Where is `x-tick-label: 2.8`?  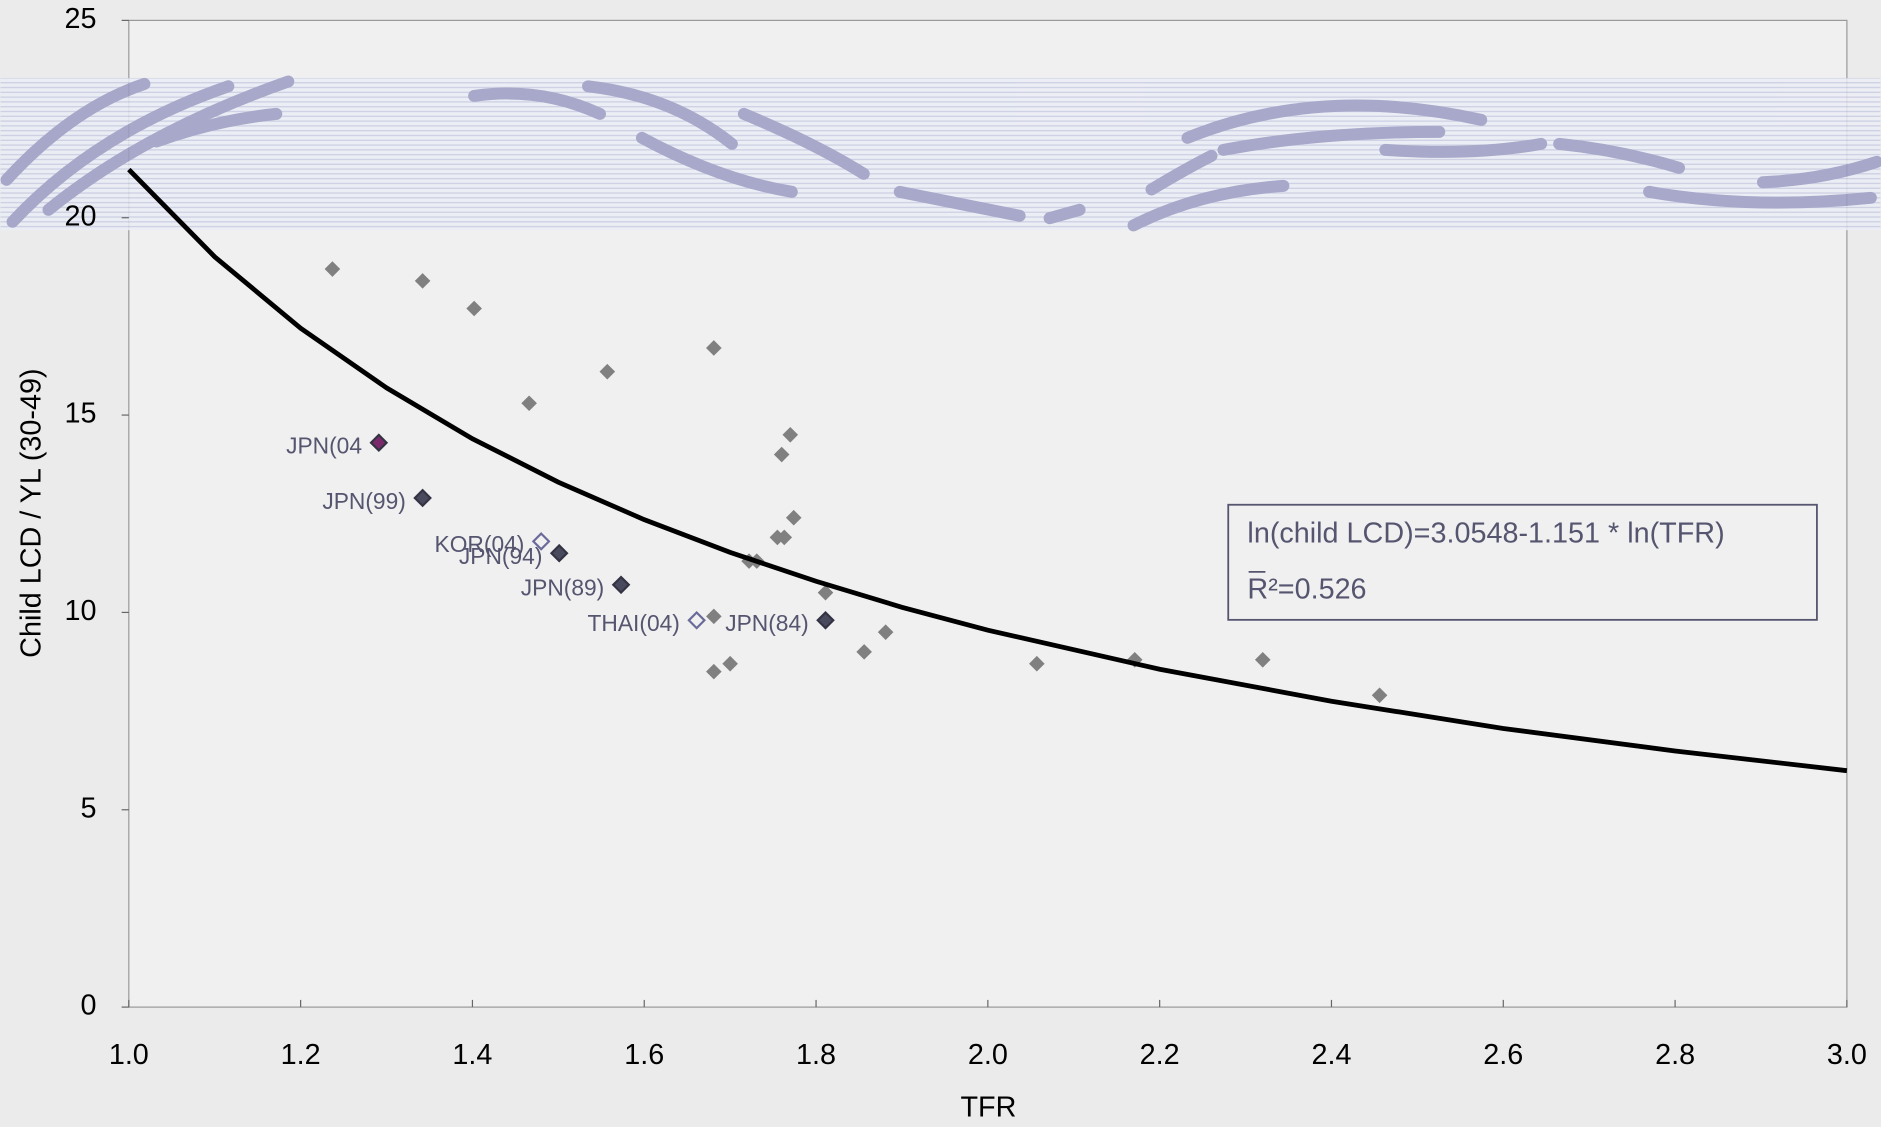
x-tick-label: 2.8 is located at coordinates (1675, 1055).